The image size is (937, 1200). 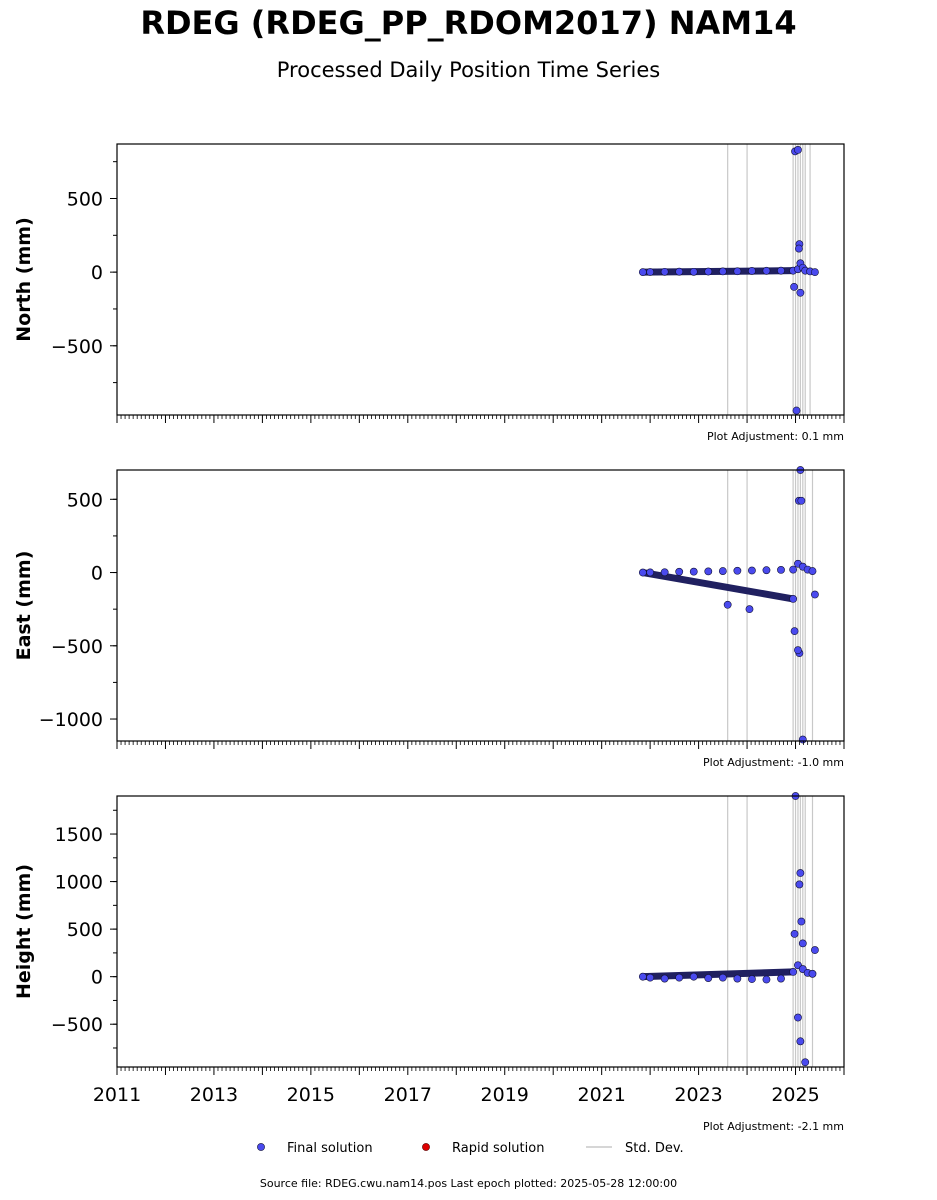 I want to click on plot-adjustment-note: Plot Adjustment: -2.1 mm, so click(x=773, y=1126).